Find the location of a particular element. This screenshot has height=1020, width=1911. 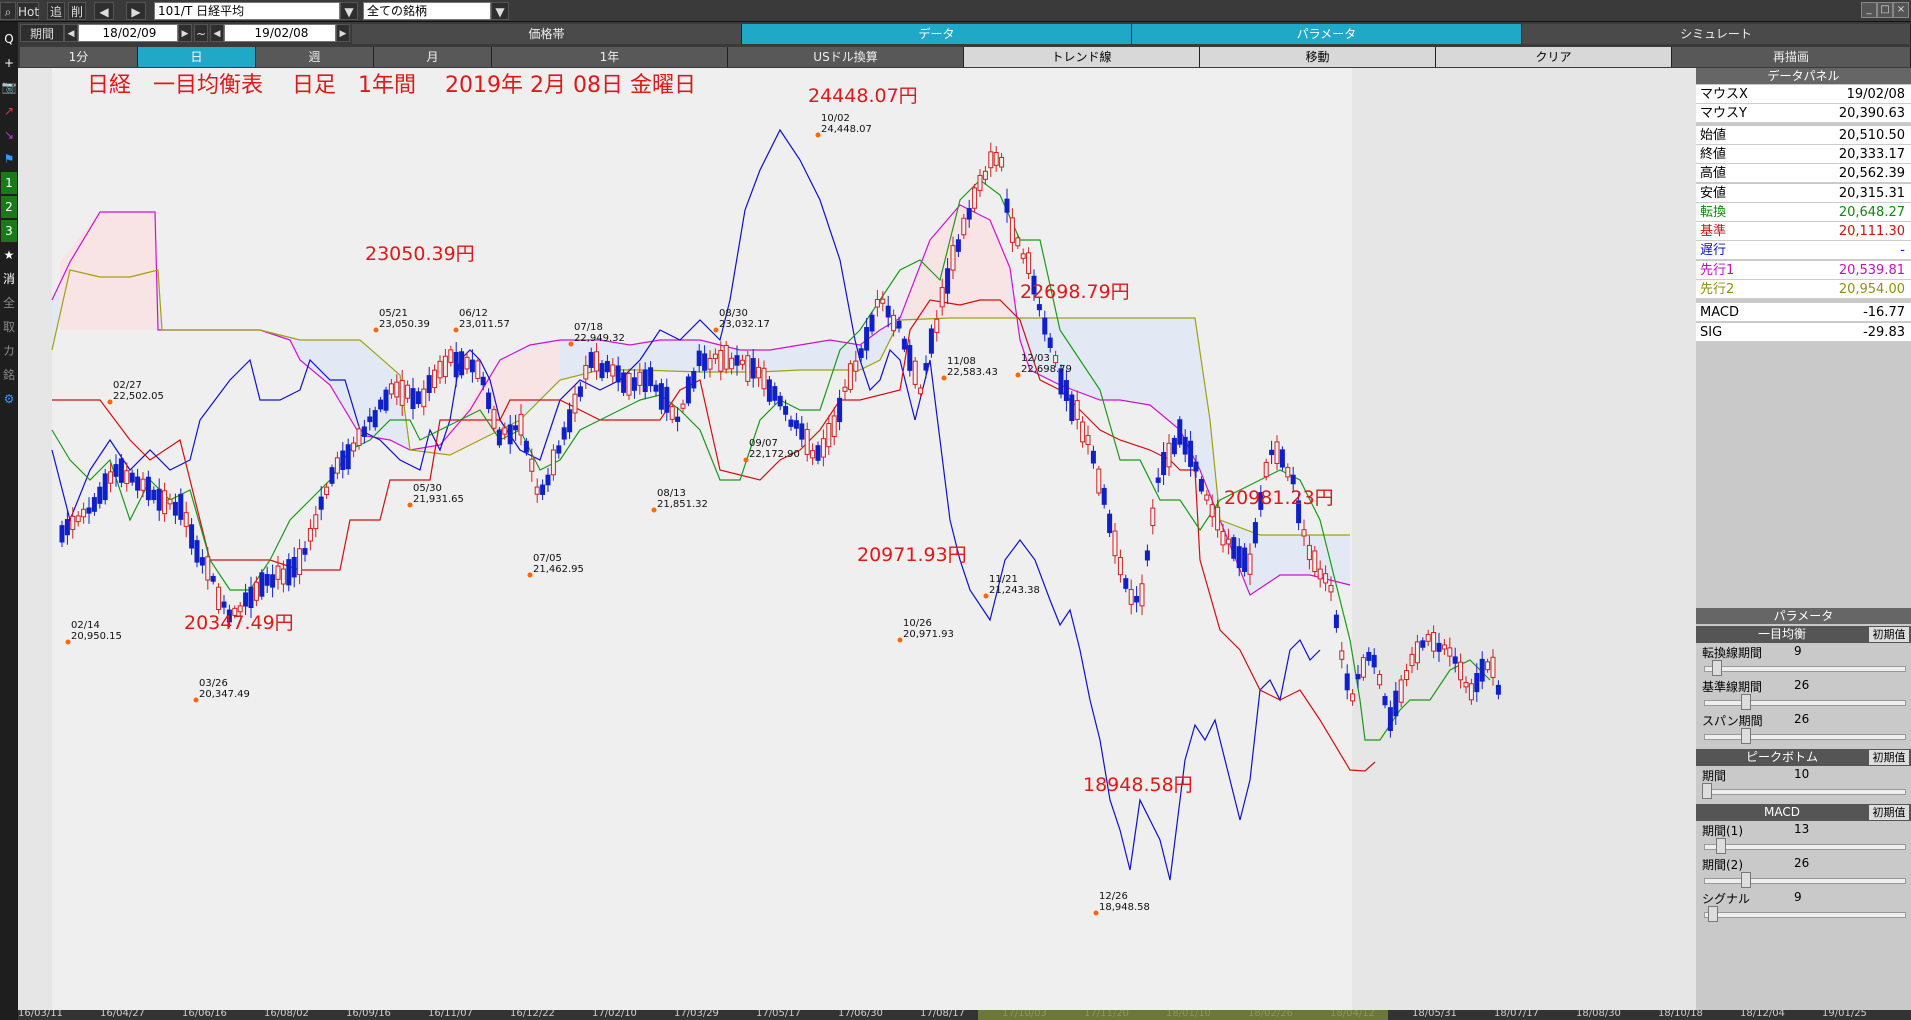

from-next-icon: ▶ is located at coordinates (185, 33).